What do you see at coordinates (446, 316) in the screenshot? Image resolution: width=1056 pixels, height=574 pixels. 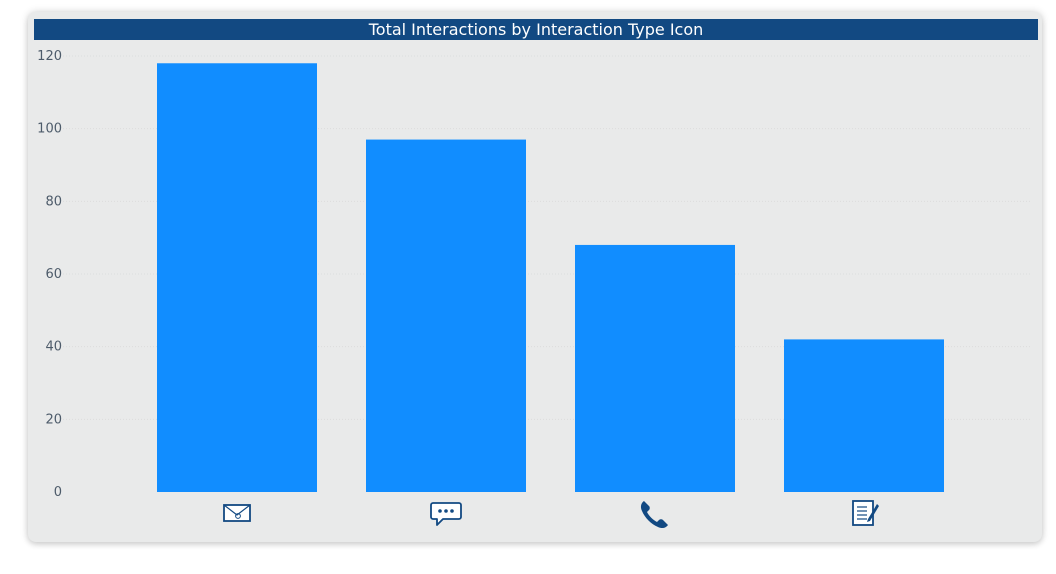 I see `bar-chat-icon` at bounding box center [446, 316].